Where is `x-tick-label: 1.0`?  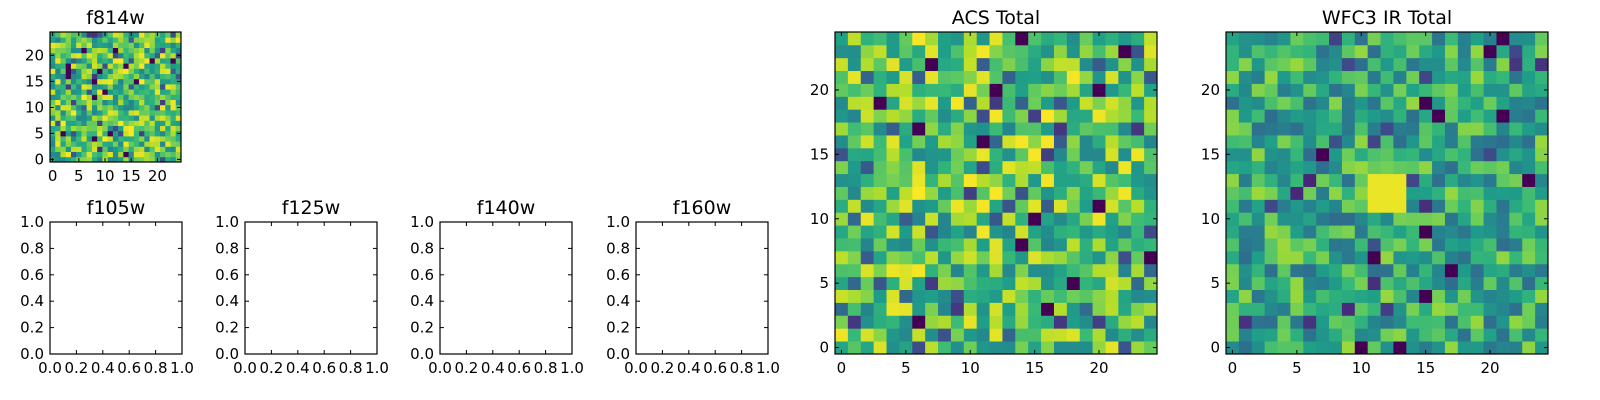
x-tick-label: 1.0 is located at coordinates (768, 368).